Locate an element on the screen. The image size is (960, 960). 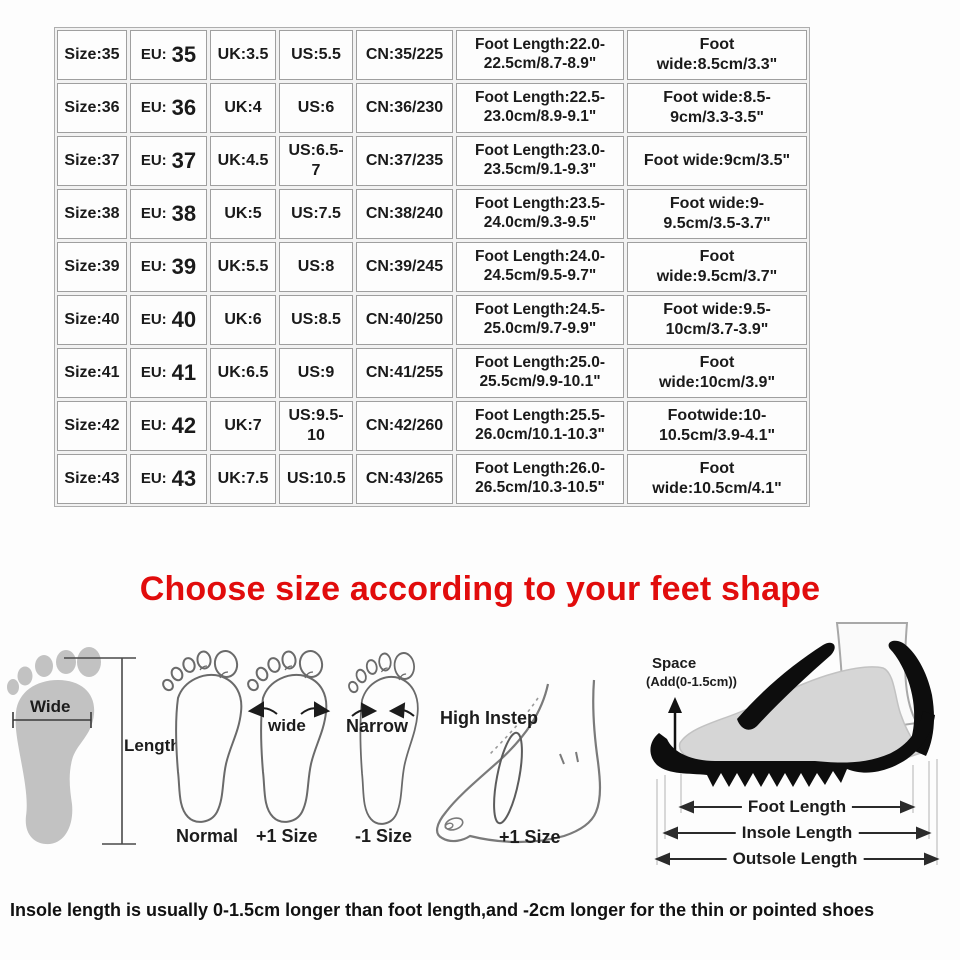
foot-length-dim-label: Foot Length is located at coordinates (797, 807).